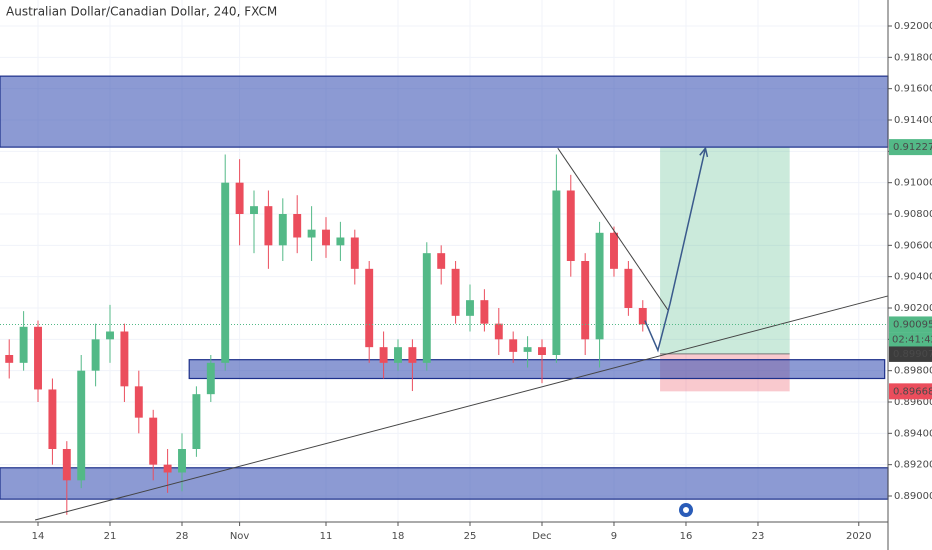 Image resolution: width=932 pixels, height=550 pixels. What do you see at coordinates (182, 536) in the screenshot?
I see `x-tick-label: 28` at bounding box center [182, 536].